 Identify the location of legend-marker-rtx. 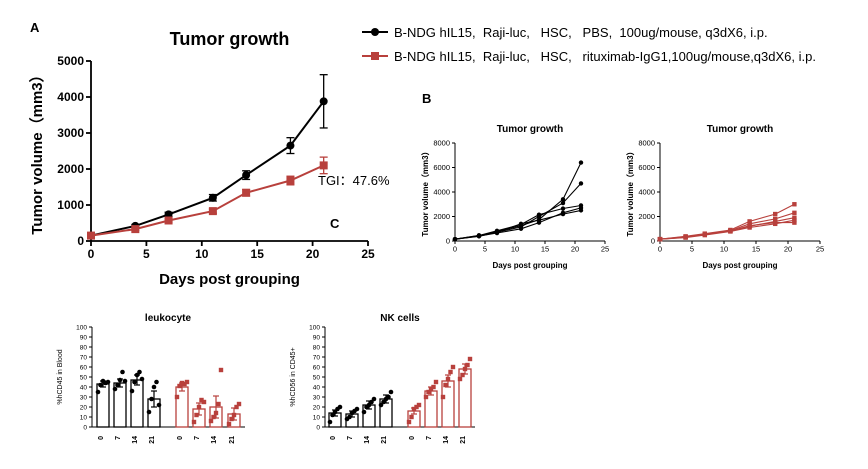
(375, 56).